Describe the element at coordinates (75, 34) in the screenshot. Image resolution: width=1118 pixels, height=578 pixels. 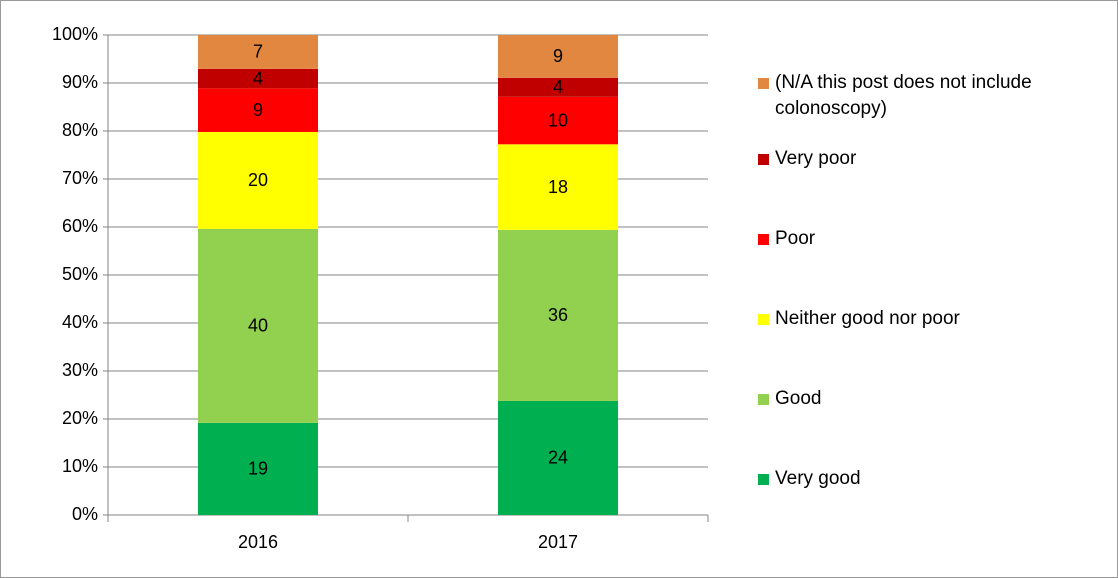
I see `y-tick-label: 100%` at that location.